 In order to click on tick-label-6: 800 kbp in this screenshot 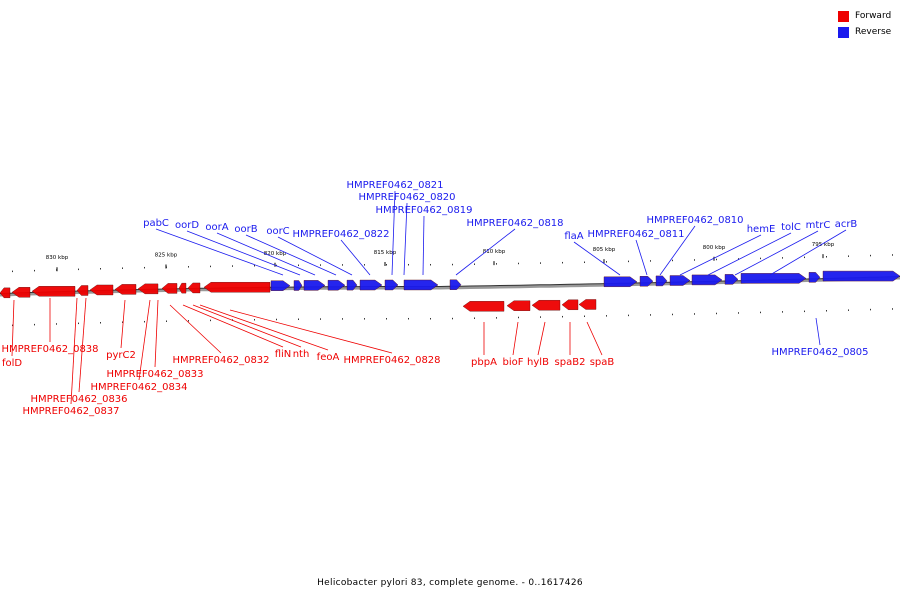, I will do `click(714, 248)`.